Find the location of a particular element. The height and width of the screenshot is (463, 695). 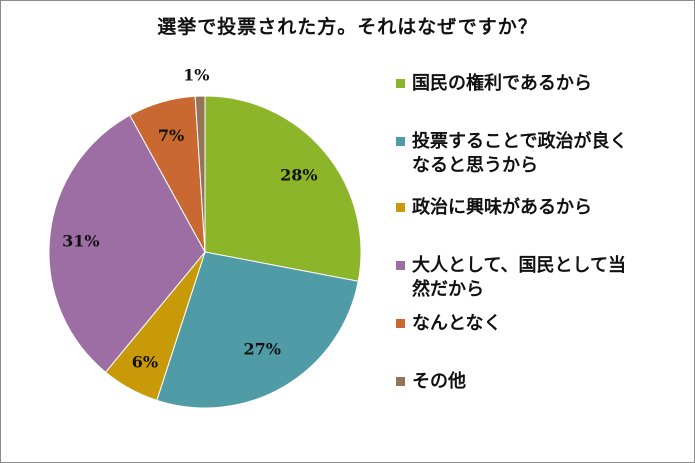

legend-item-1: 国民の権利であるから is located at coordinates (541, 84).